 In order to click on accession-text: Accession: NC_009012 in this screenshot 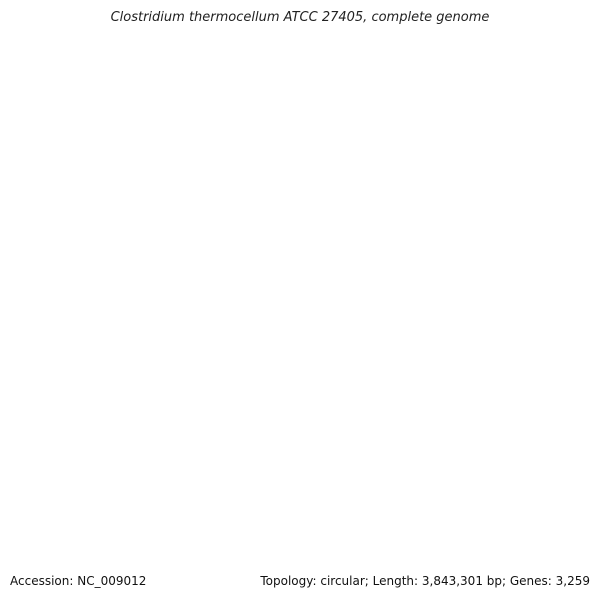, I will do `click(78, 581)`.